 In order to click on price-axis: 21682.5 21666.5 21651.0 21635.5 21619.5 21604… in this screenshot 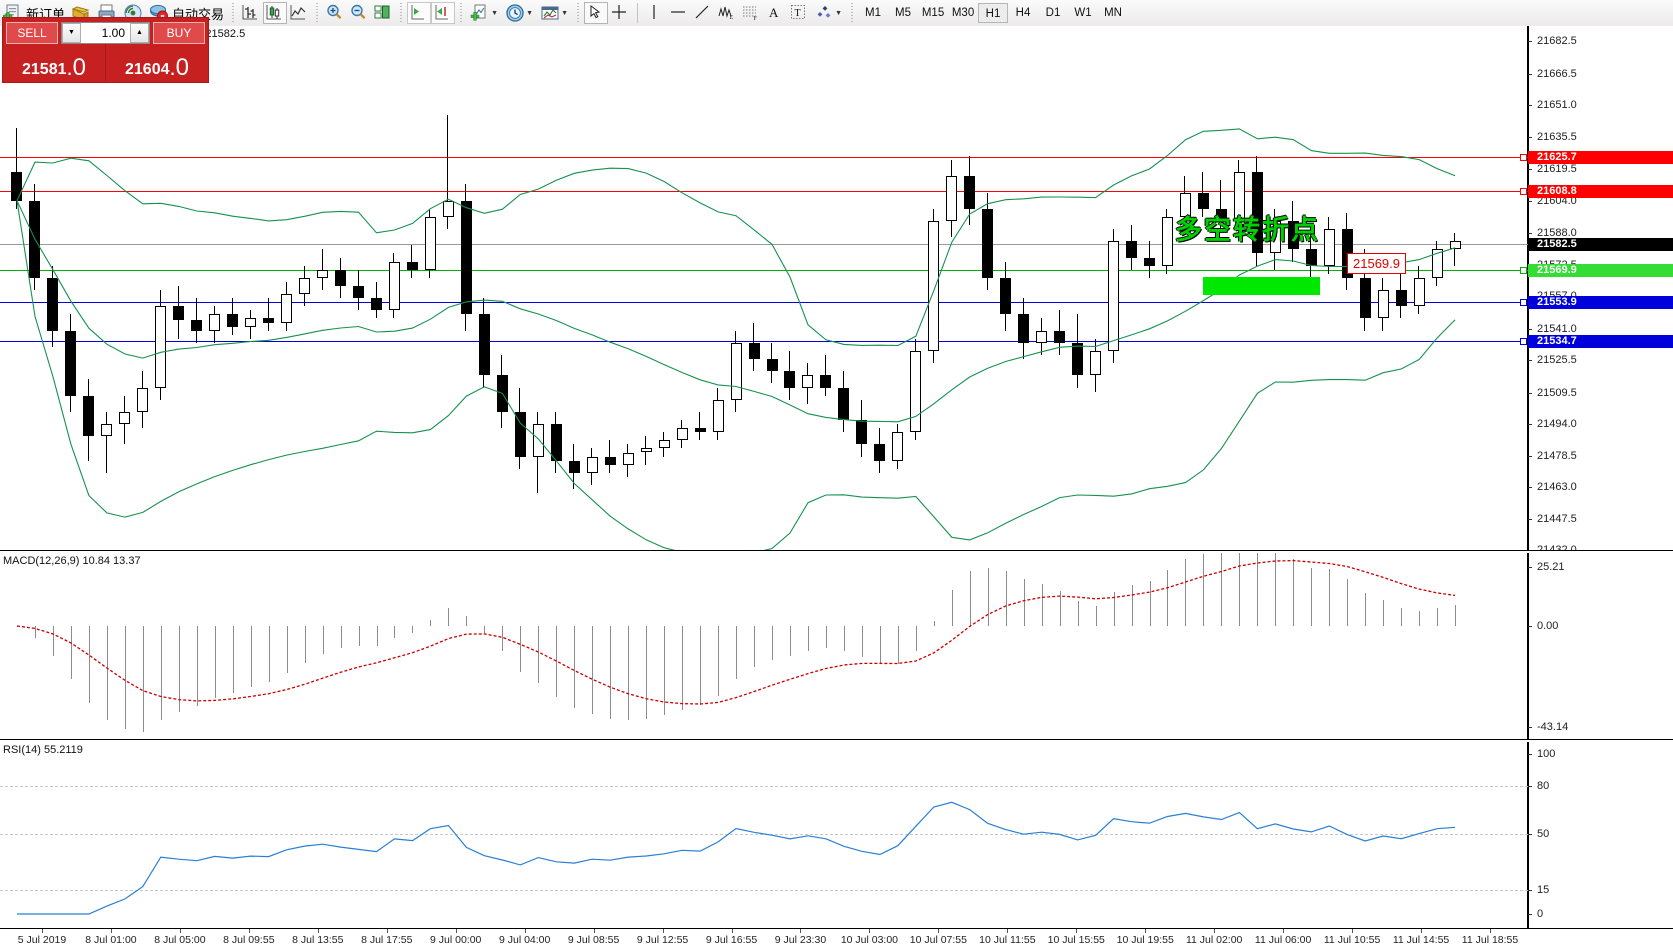, I will do `click(1600, 291)`.